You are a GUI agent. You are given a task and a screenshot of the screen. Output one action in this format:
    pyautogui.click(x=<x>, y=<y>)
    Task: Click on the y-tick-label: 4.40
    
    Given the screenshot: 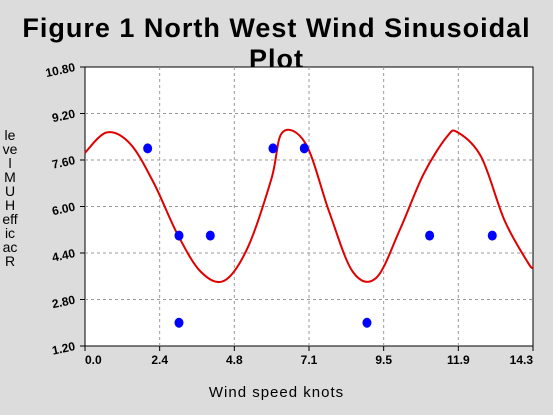 What is the action you would take?
    pyautogui.click(x=64, y=255)
    